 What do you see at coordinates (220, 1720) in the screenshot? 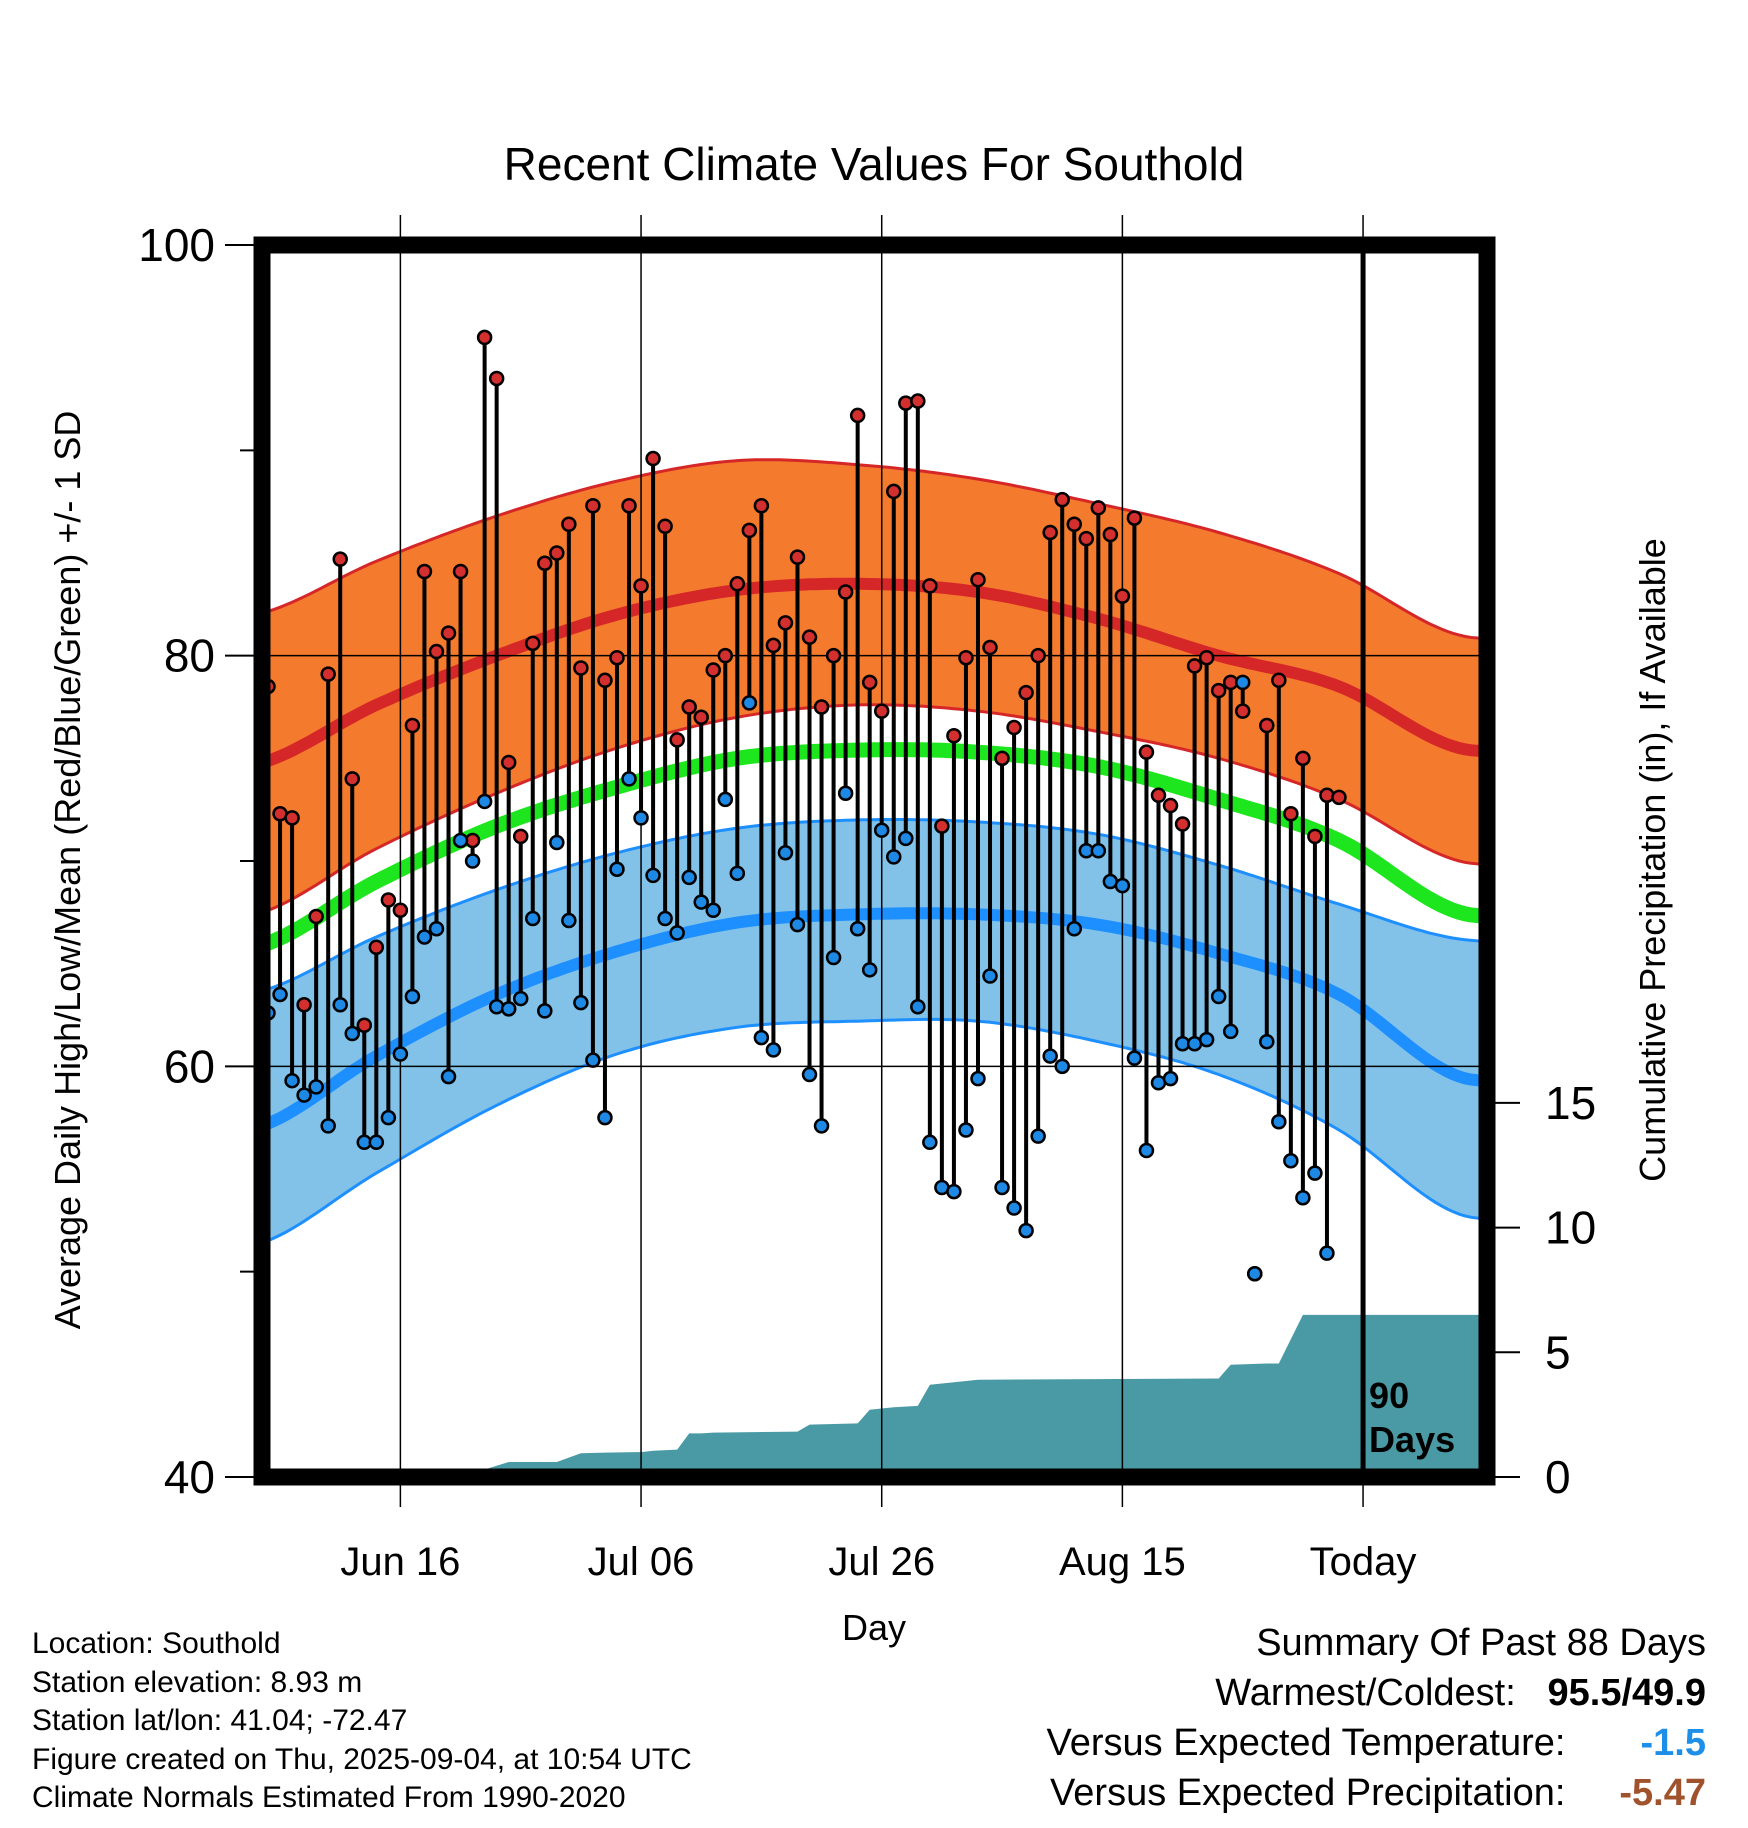
I see `latlon-text: Station lat/lon: 41.04; -72.47` at bounding box center [220, 1720].